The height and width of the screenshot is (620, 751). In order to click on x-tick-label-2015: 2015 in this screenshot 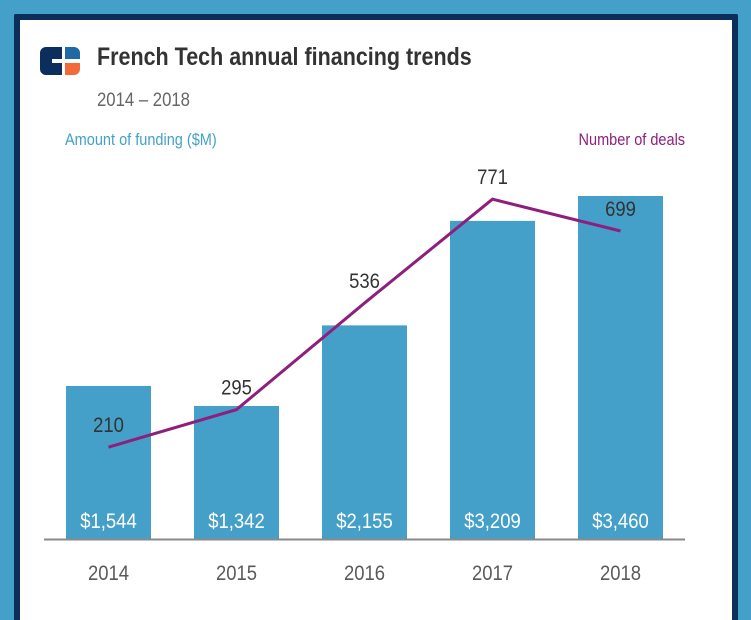, I will do `click(236, 573)`.